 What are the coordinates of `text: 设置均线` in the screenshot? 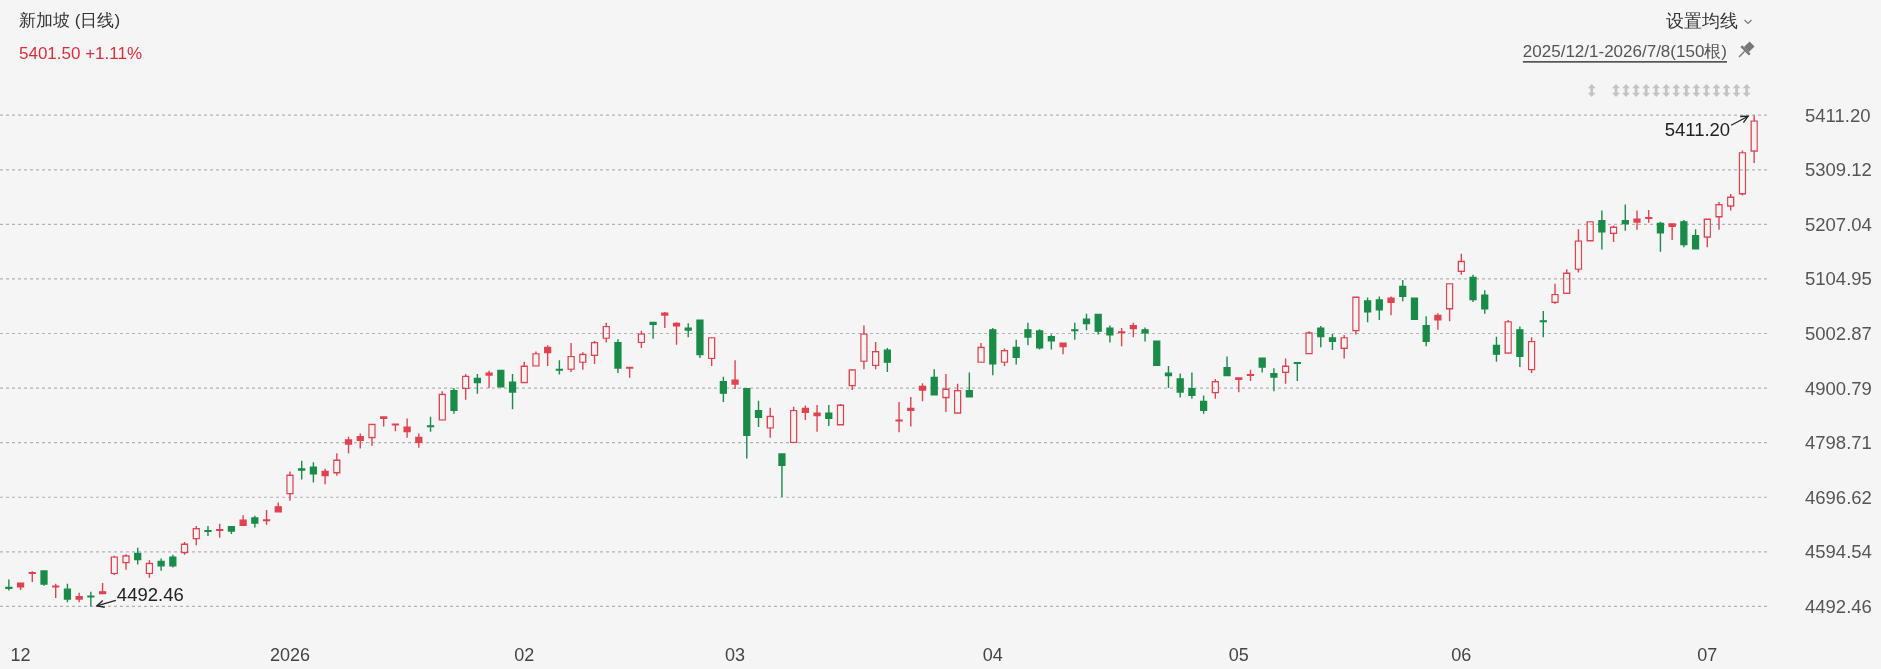 It's located at (1702, 21).